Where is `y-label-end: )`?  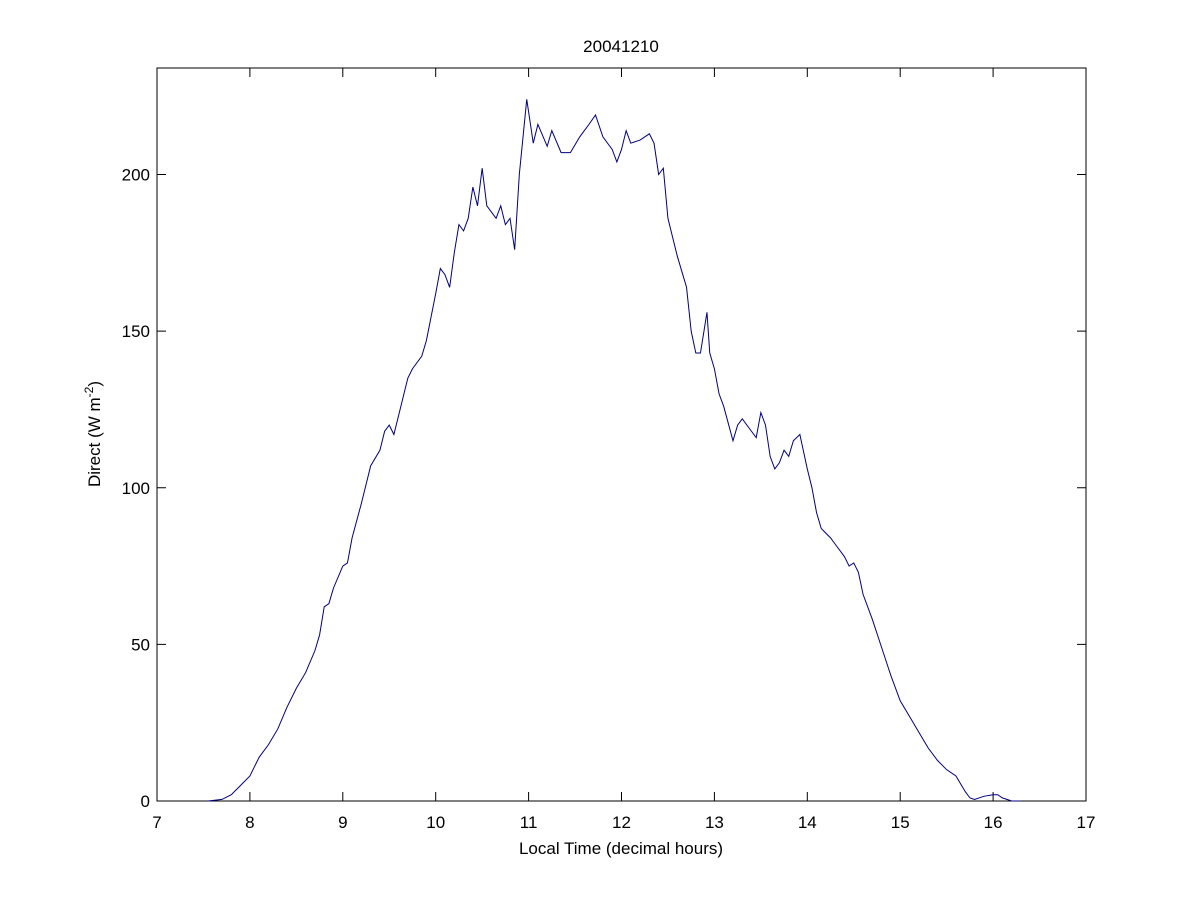
y-label-end: ) is located at coordinates (94, 384).